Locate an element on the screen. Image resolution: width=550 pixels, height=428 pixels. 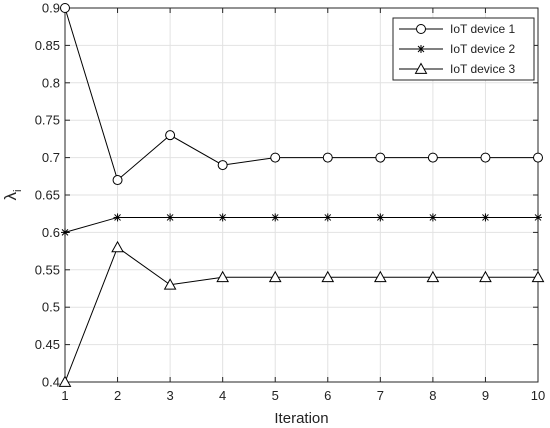
y-axis-title: λi is located at coordinates (12, 195).